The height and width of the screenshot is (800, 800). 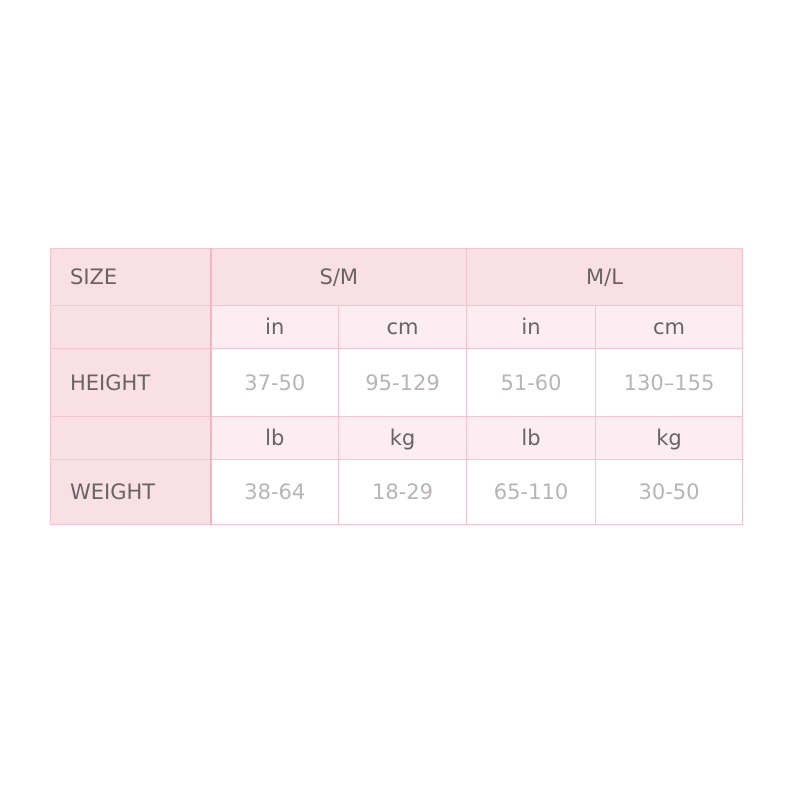 What do you see at coordinates (402, 382) in the screenshot?
I see `value-cell: 95-129` at bounding box center [402, 382].